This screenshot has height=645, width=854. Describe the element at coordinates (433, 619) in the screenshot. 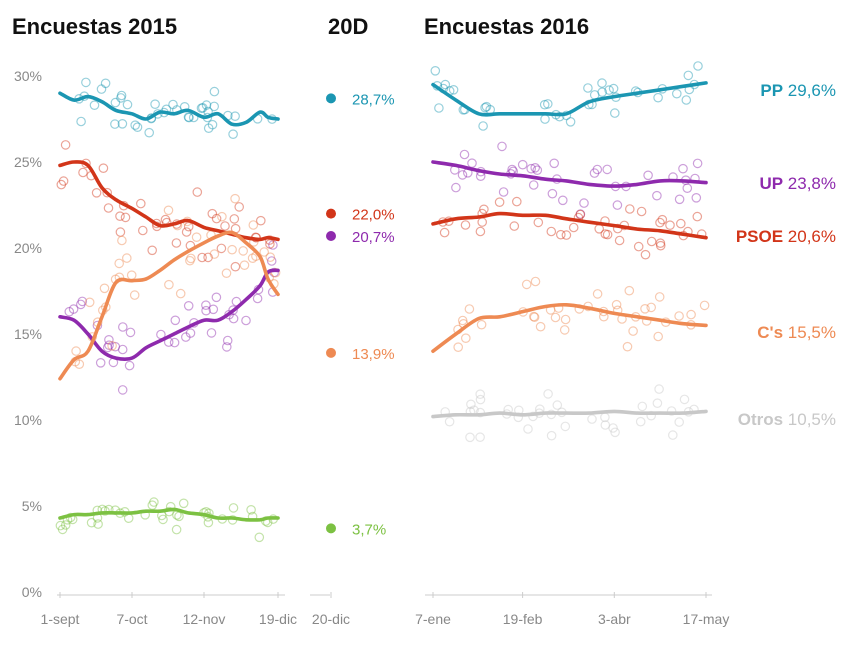

I see `x-tick-label: 7-ene` at that location.